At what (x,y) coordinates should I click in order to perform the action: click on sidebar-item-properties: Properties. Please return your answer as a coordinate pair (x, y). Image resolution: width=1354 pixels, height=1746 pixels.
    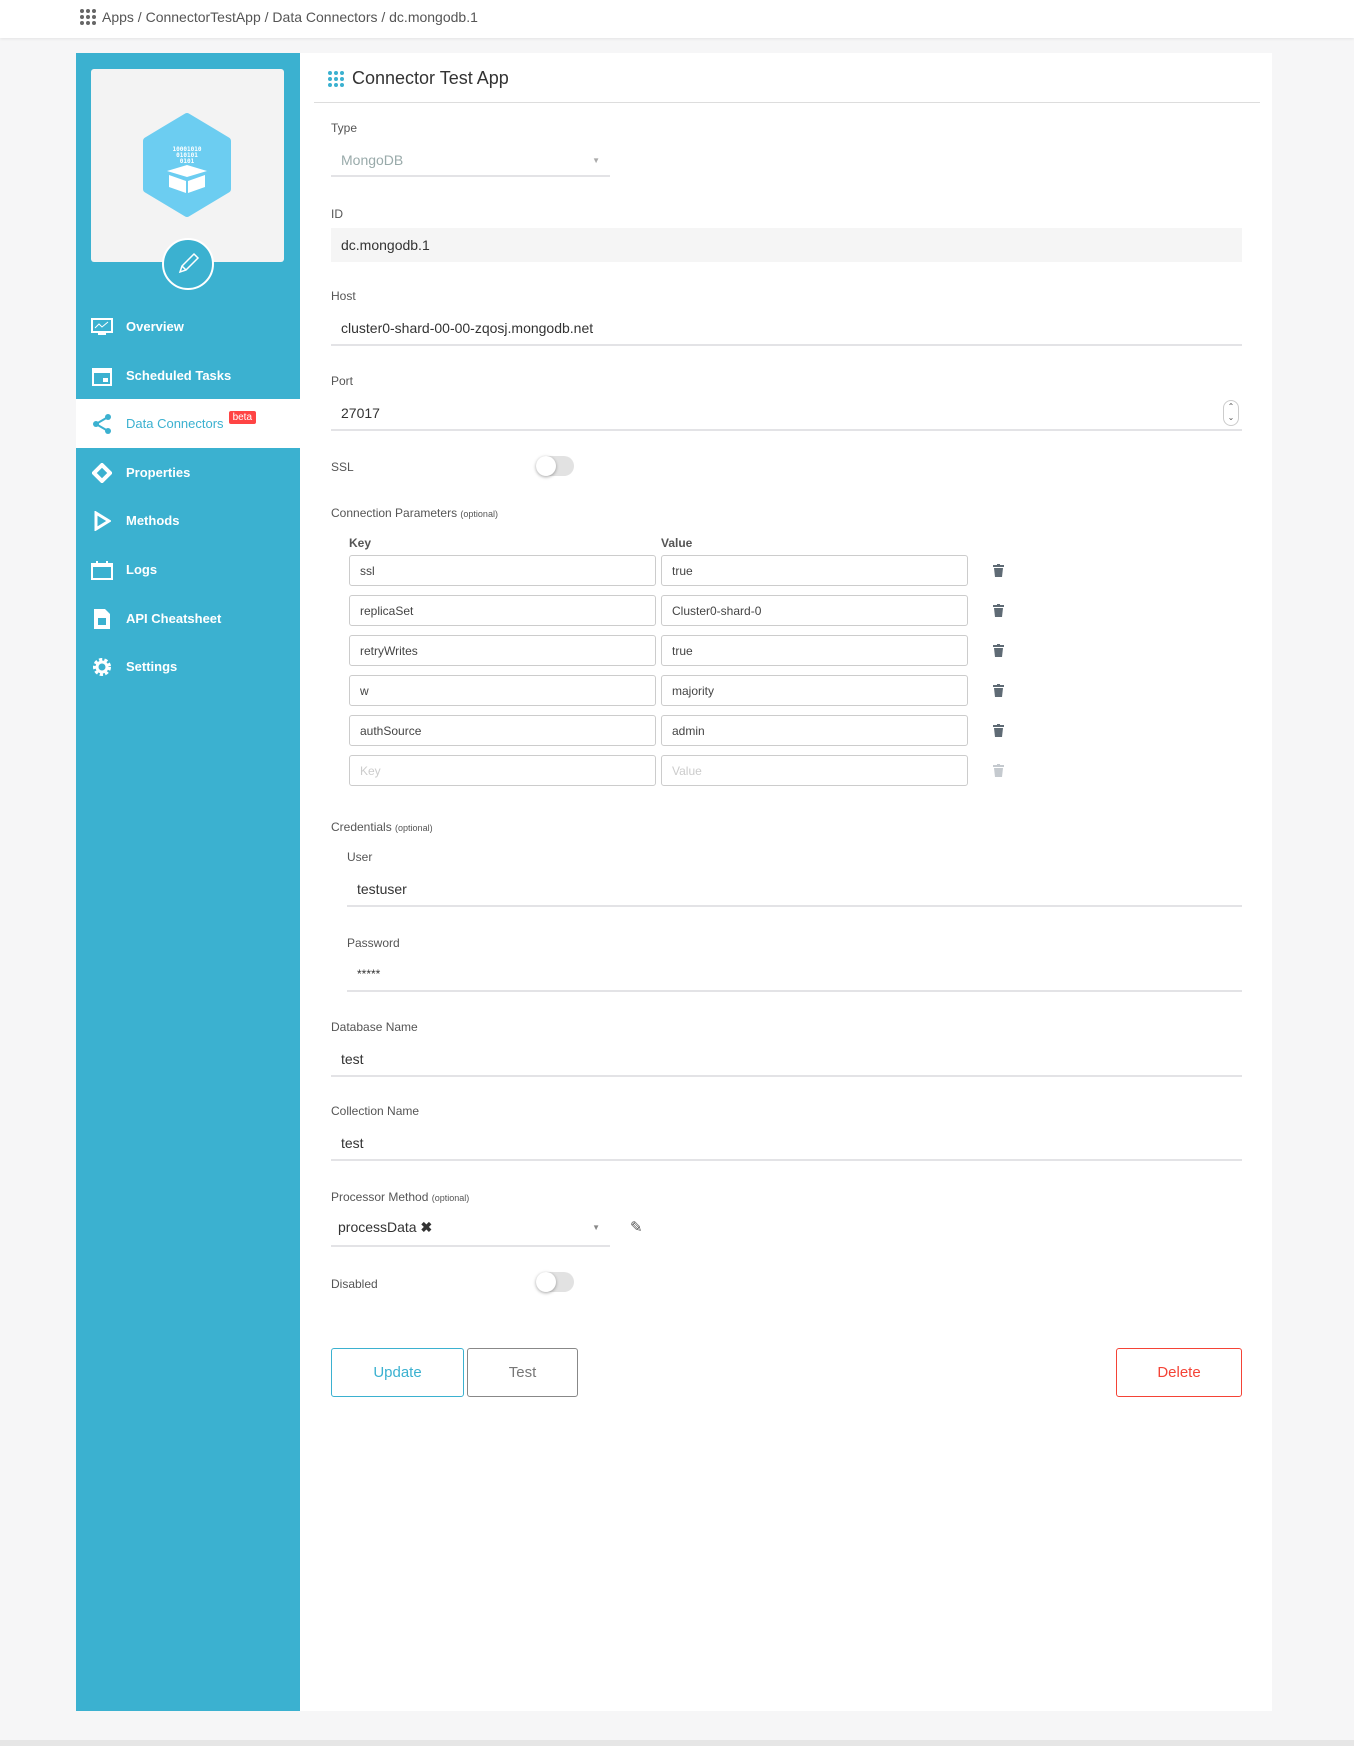
    Looking at the image, I should click on (188, 472).